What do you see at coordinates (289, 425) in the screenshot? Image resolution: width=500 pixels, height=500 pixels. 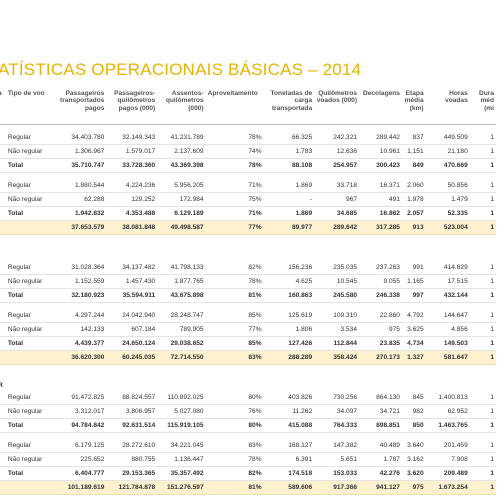 I see `table-cell: 415.088` at bounding box center [289, 425].